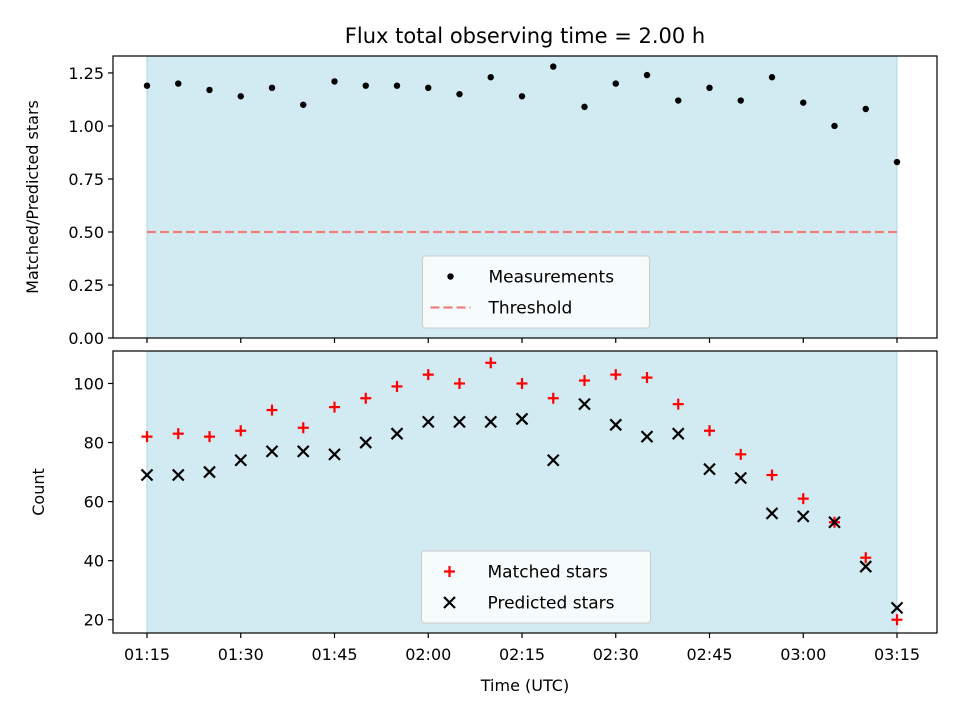 Image resolution: width=960 pixels, height=720 pixels. I want to click on x-tick-label: 01:45, so click(334, 654).